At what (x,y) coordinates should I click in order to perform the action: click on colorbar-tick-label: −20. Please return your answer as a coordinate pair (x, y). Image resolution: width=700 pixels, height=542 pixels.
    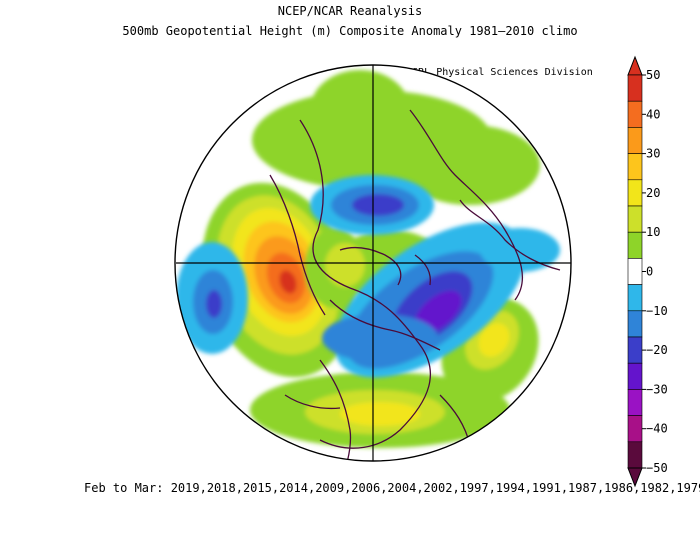
    Looking at the image, I should click on (657, 350).